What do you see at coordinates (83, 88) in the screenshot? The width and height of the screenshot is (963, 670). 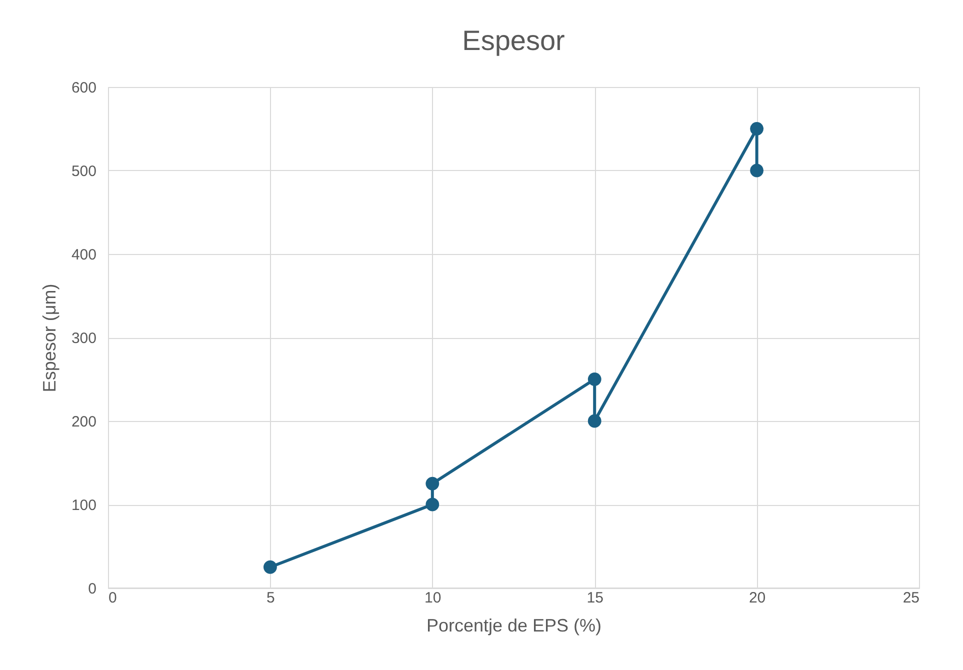 I see `y-tick-label: 600` at bounding box center [83, 88].